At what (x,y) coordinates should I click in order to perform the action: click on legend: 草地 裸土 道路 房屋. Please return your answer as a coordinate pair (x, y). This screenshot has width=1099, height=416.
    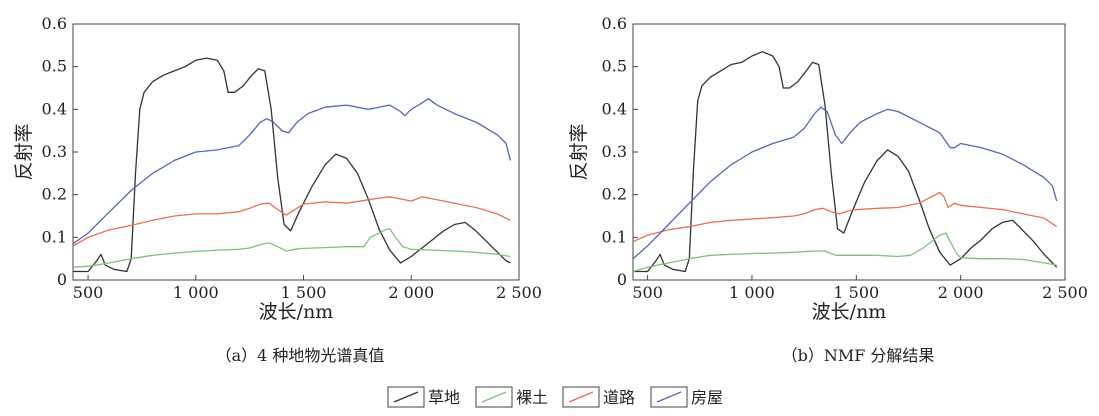
    Looking at the image, I should click on (555, 397).